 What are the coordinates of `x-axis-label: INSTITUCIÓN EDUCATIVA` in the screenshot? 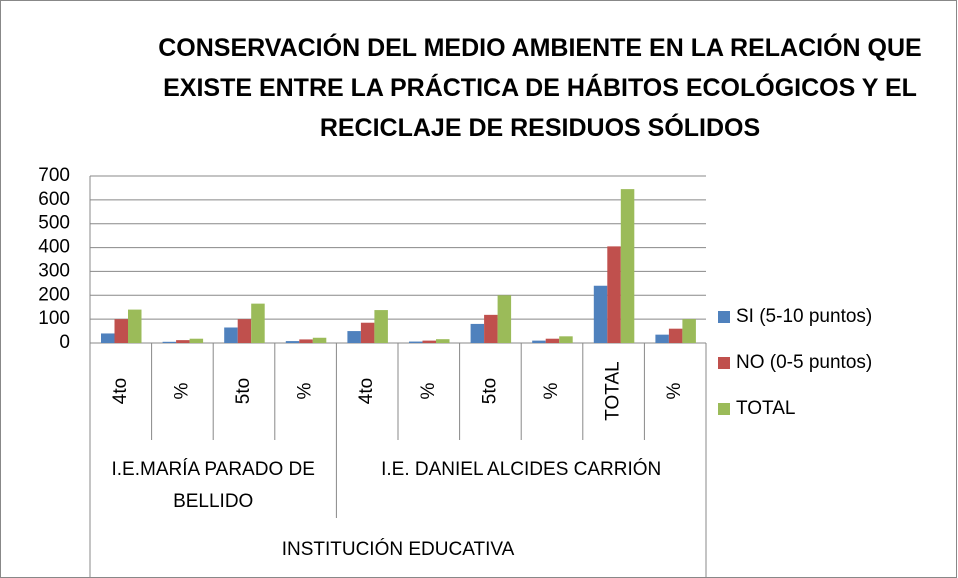 It's located at (398, 549).